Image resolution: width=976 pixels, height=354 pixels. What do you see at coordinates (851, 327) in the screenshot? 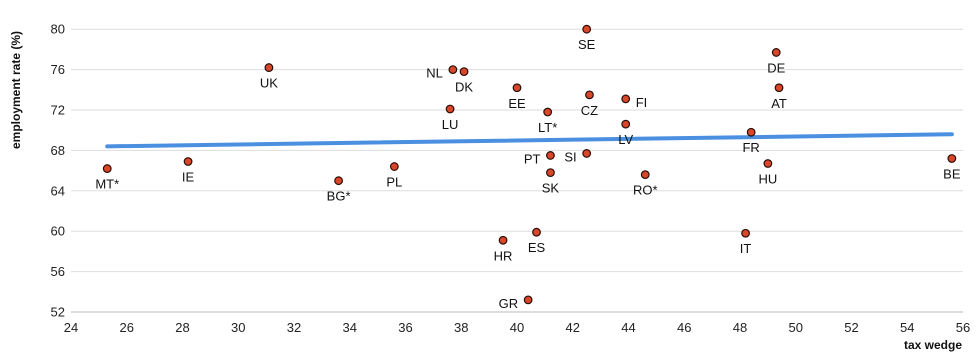
I see `x-tick-label: 52` at bounding box center [851, 327].